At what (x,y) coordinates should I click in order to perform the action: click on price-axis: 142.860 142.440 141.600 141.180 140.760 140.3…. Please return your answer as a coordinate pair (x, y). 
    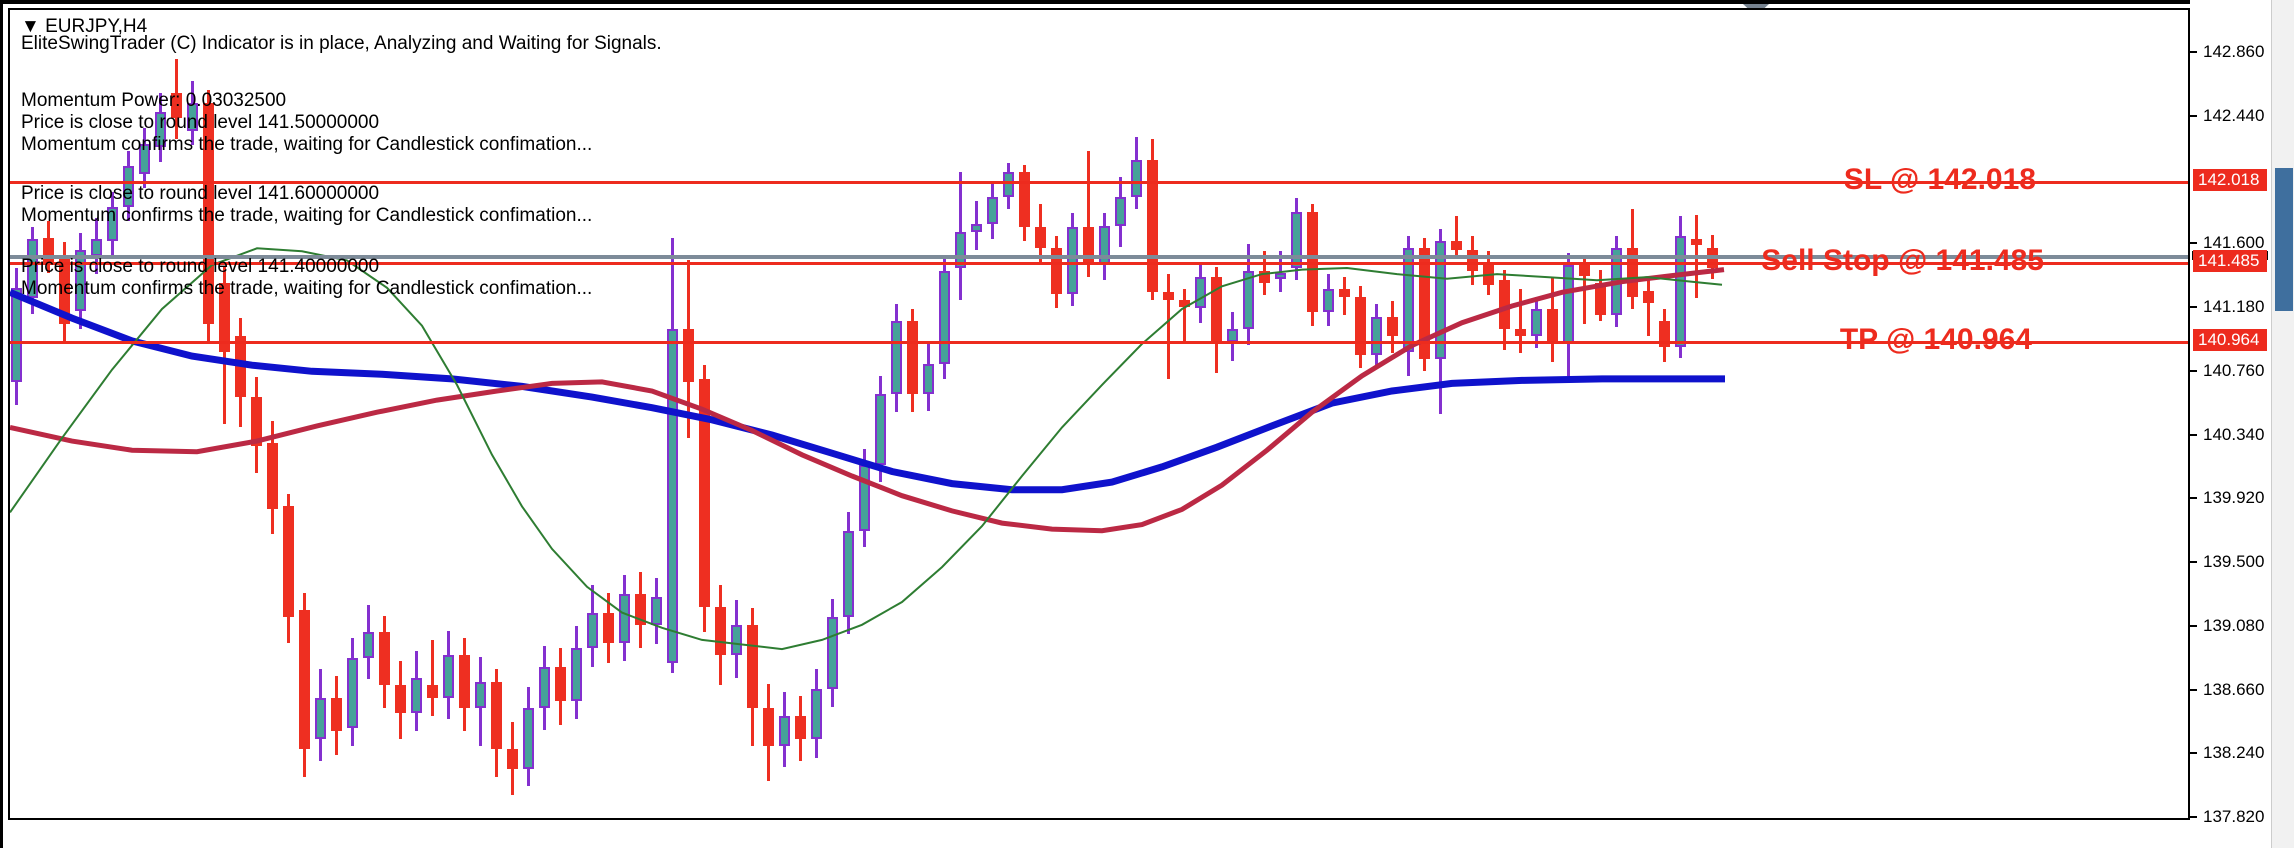
    Looking at the image, I should click on (2231, 424).